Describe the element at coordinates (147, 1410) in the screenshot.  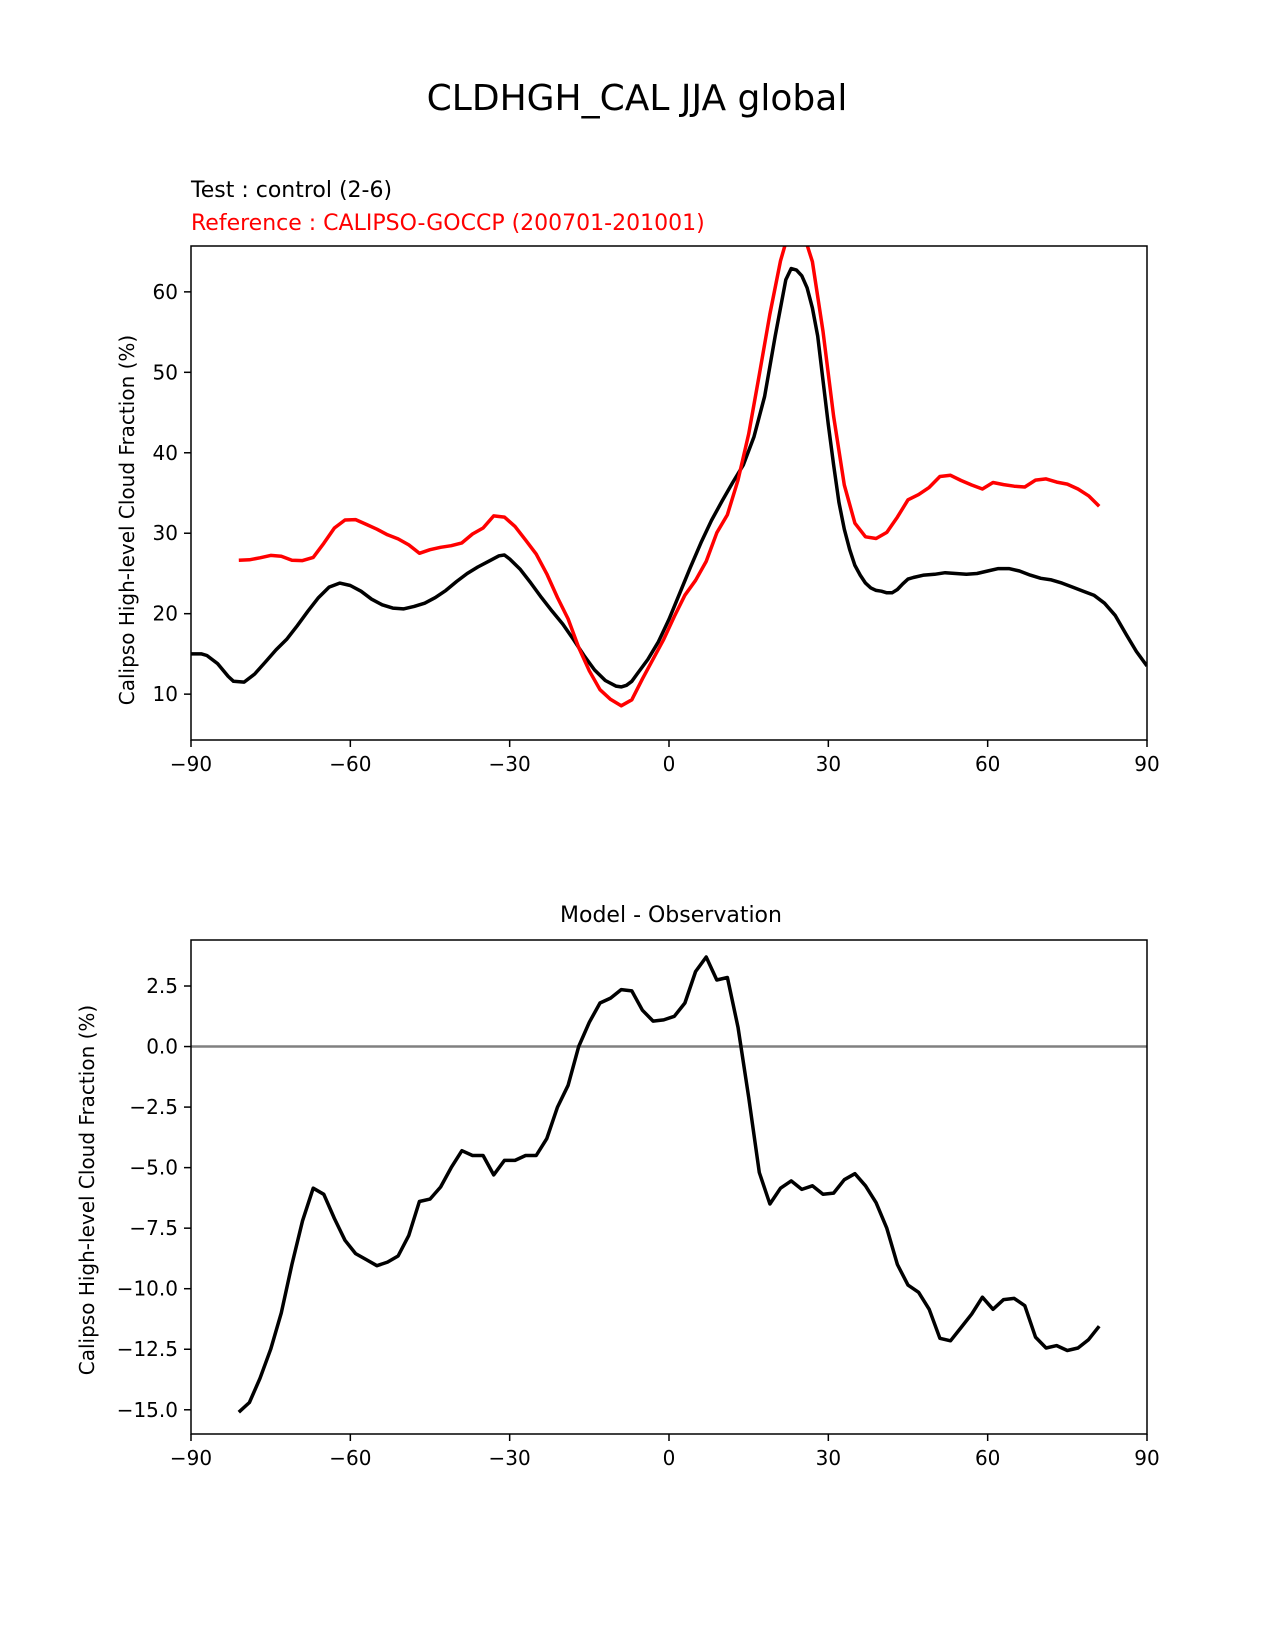
I see `y-tick-label: −15.0` at that location.